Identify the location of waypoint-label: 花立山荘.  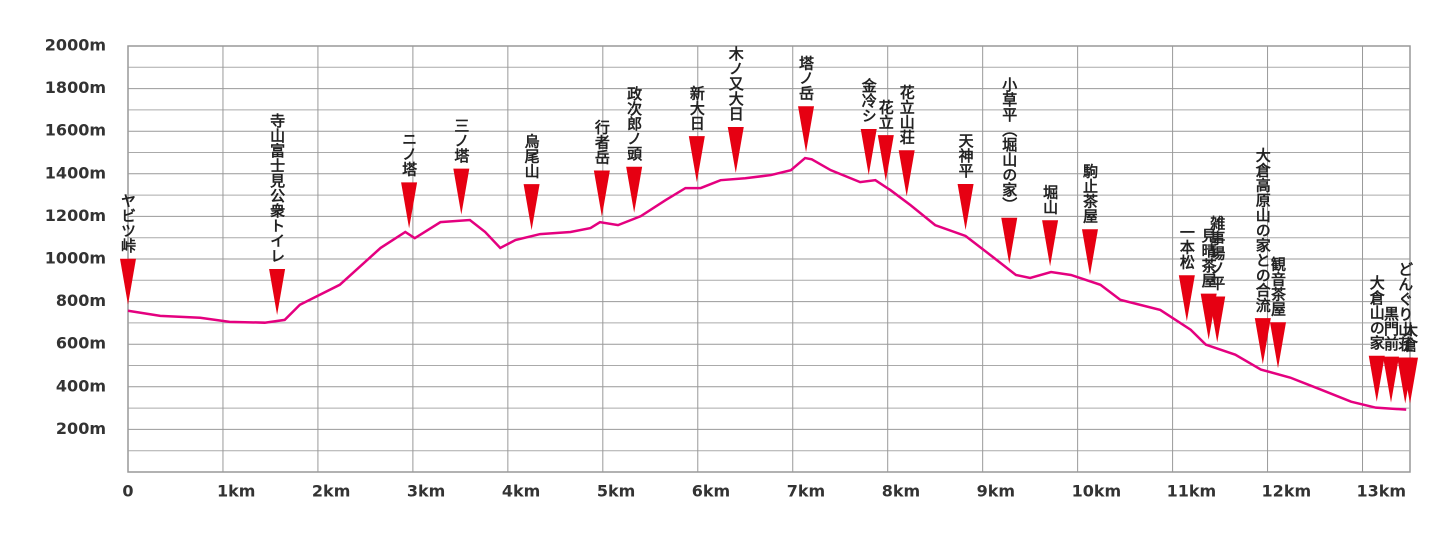
(907, 114).